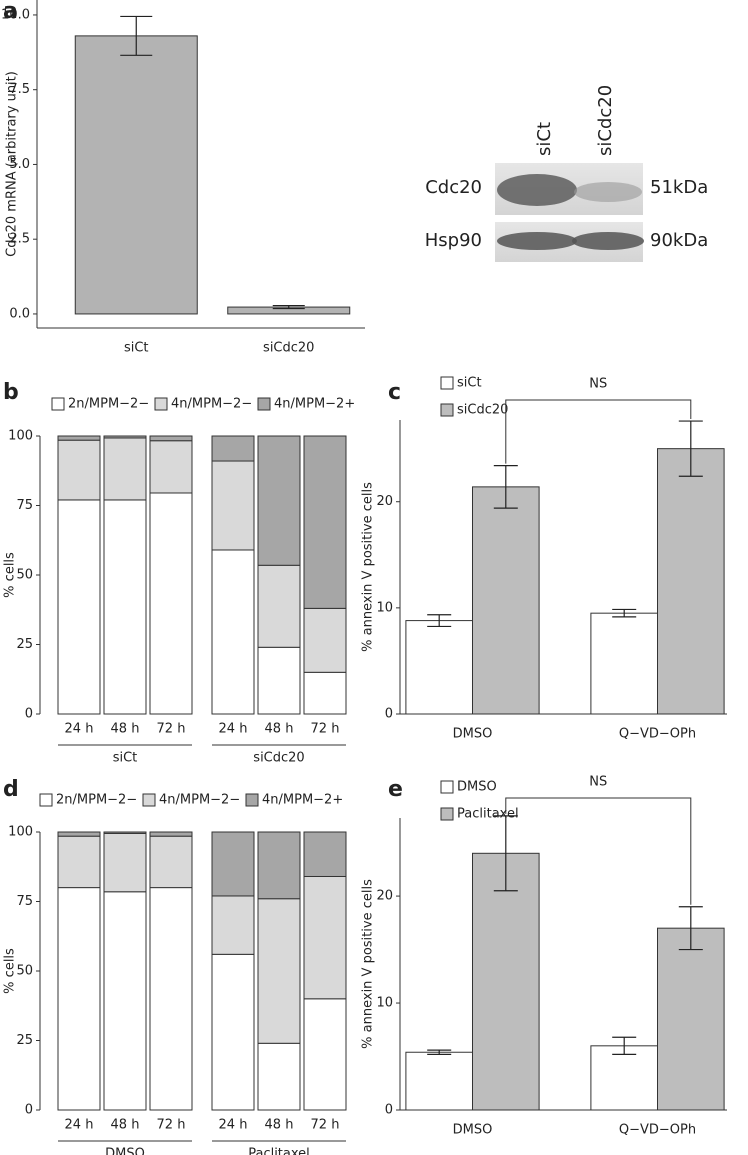 Image resolution: width=748 pixels, height=1155 pixels. Describe the element at coordinates (288, 348) in the screenshot. I see `x-tick-label: siCdc20` at that location.